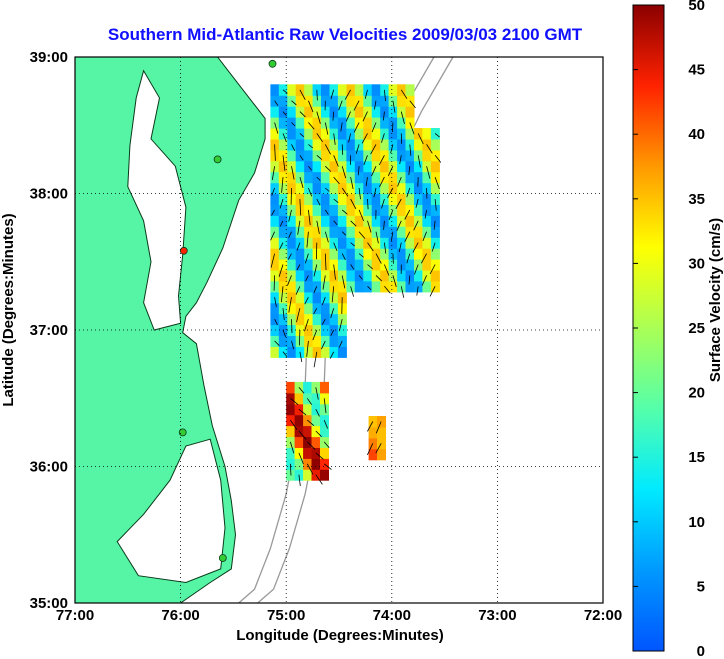 Image resolution: width=724 pixels, height=659 pixels. I want to click on colorbar-tick-label: 45, so click(696, 70).